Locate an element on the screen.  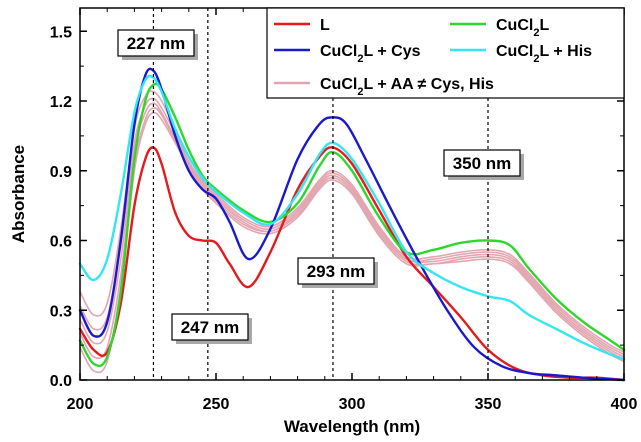
annotation-label: 227 nm is located at coordinates (156, 43).